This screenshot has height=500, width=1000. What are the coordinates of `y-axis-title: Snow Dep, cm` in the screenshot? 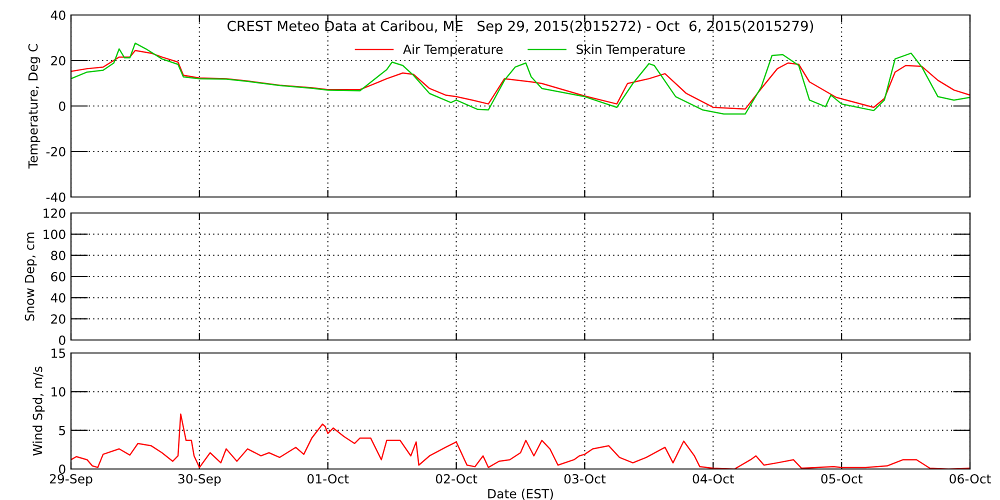 It's located at (30, 276).